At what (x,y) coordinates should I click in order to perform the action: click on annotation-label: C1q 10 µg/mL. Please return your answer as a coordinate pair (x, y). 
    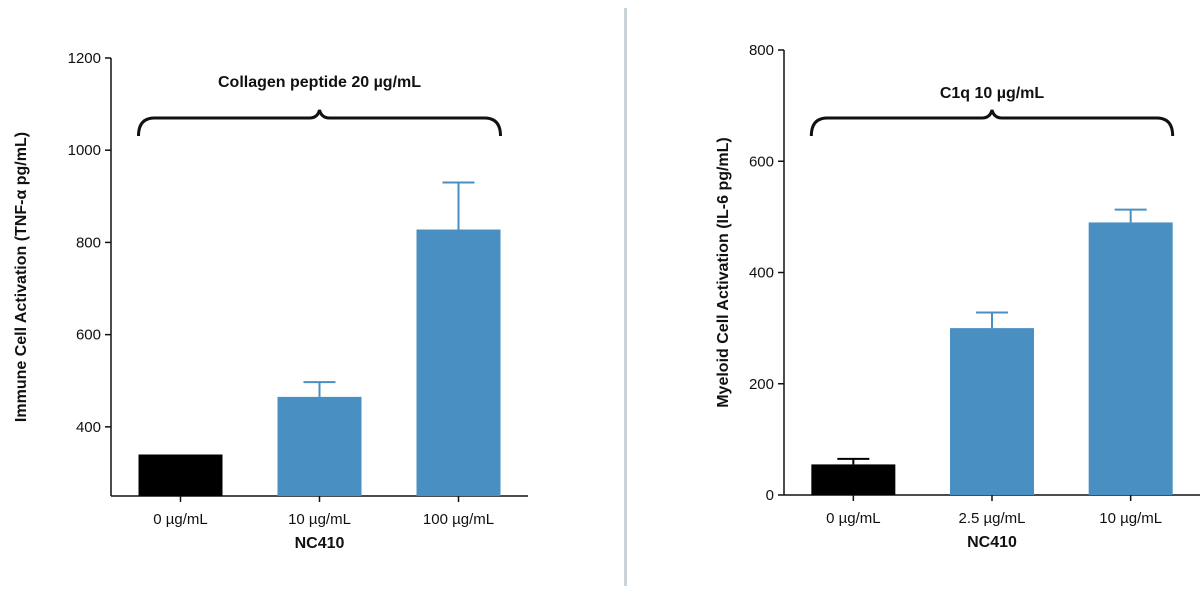
    Looking at the image, I should click on (992, 93).